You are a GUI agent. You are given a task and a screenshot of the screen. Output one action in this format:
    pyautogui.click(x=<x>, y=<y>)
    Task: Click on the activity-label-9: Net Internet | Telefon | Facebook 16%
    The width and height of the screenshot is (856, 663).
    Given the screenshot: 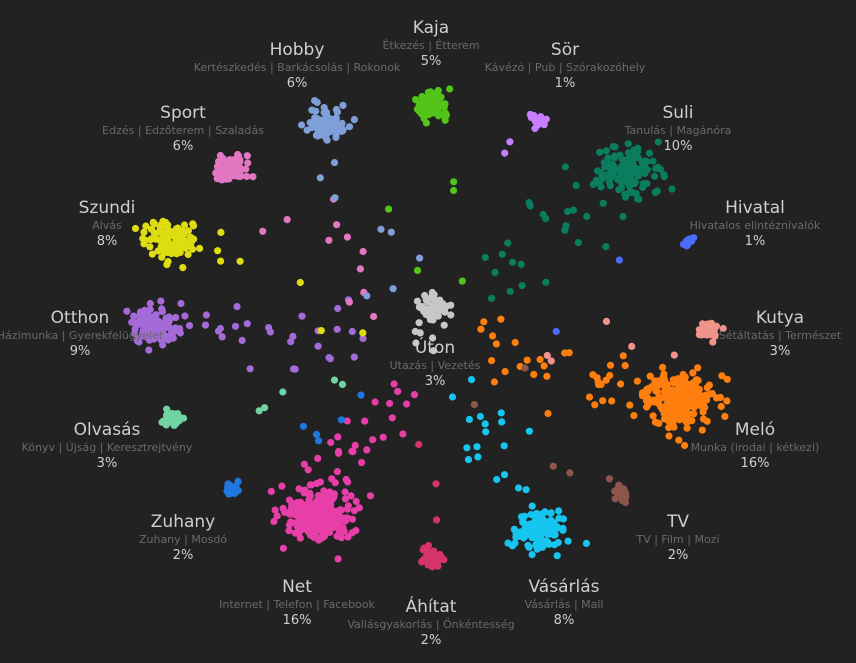 What is the action you would take?
    pyautogui.click(x=297, y=603)
    